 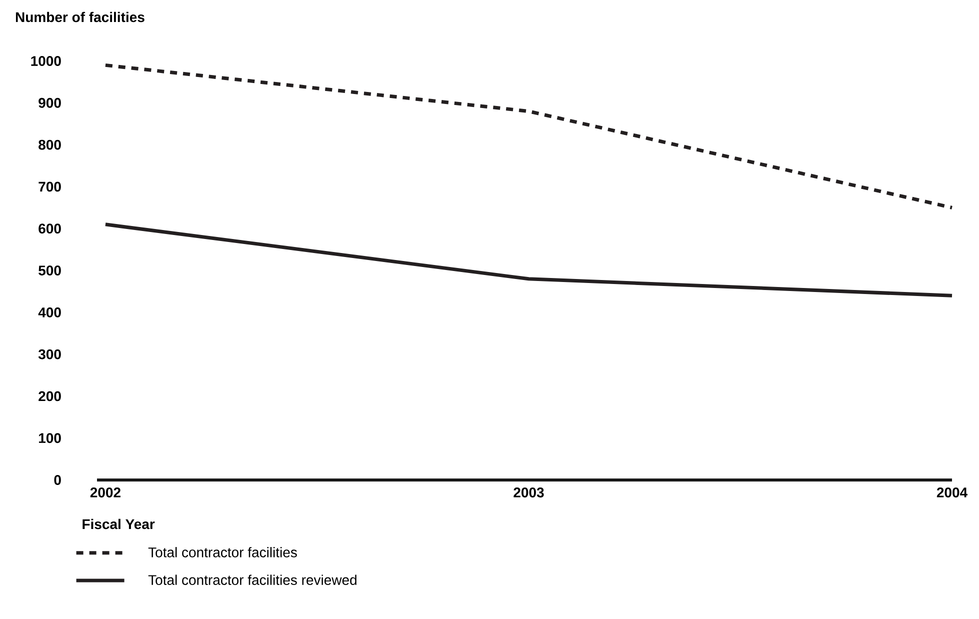 I want to click on x-tick-label: 2002, so click(x=105, y=493).